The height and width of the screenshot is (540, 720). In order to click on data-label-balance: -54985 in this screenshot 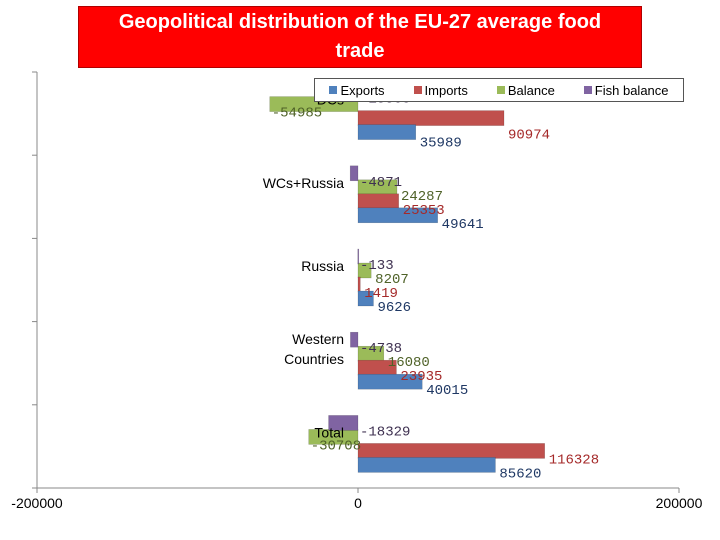, I will do `click(297, 114)`.